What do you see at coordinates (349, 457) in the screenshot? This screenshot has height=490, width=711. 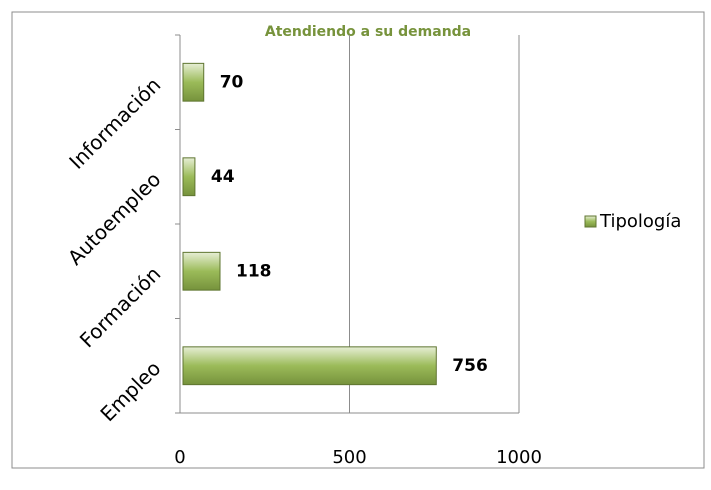 I see `x-tick-label: 500` at bounding box center [349, 457].